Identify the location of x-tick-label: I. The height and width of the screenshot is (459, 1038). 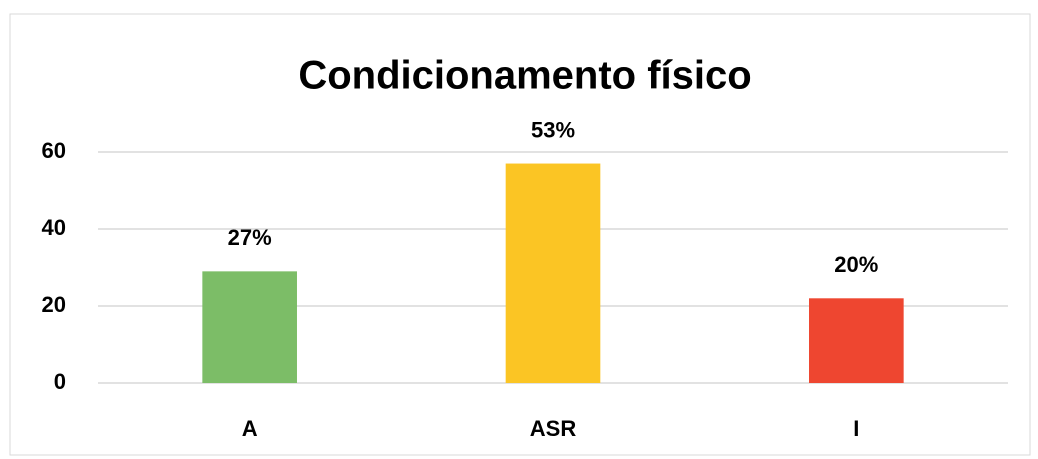
(856, 428).